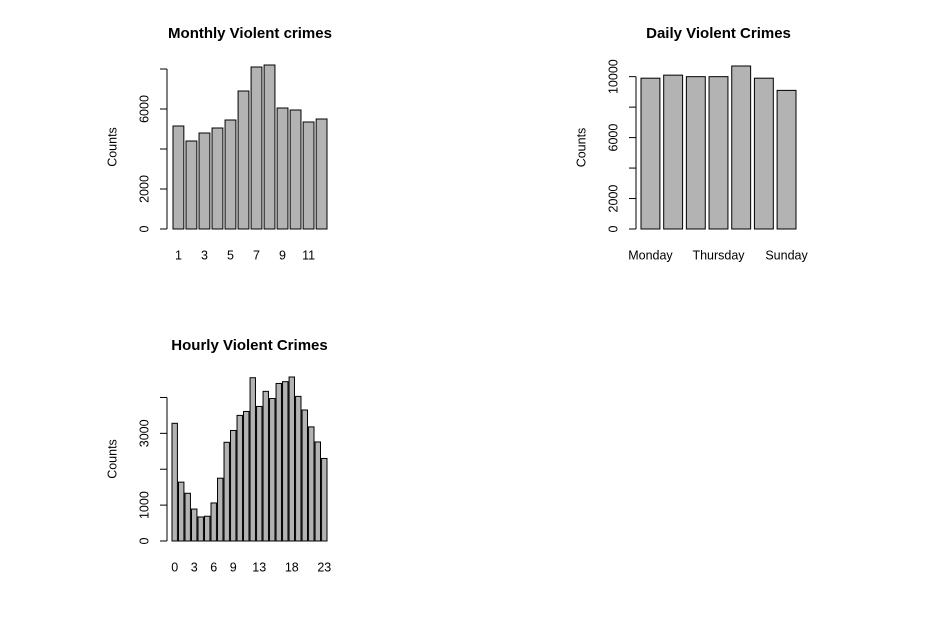  I want to click on x-tick-label: 13, so click(259, 567).